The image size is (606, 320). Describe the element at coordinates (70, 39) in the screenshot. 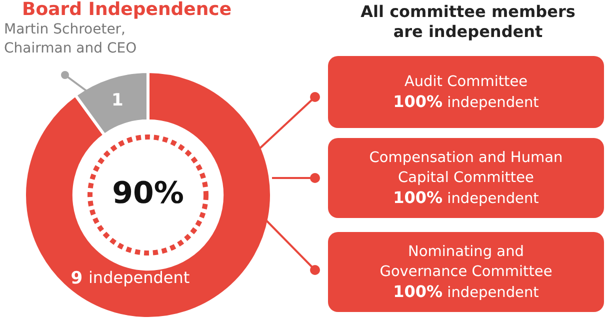

I see `slice-label: Martin Schroeter, Chairman and CEO` at that location.